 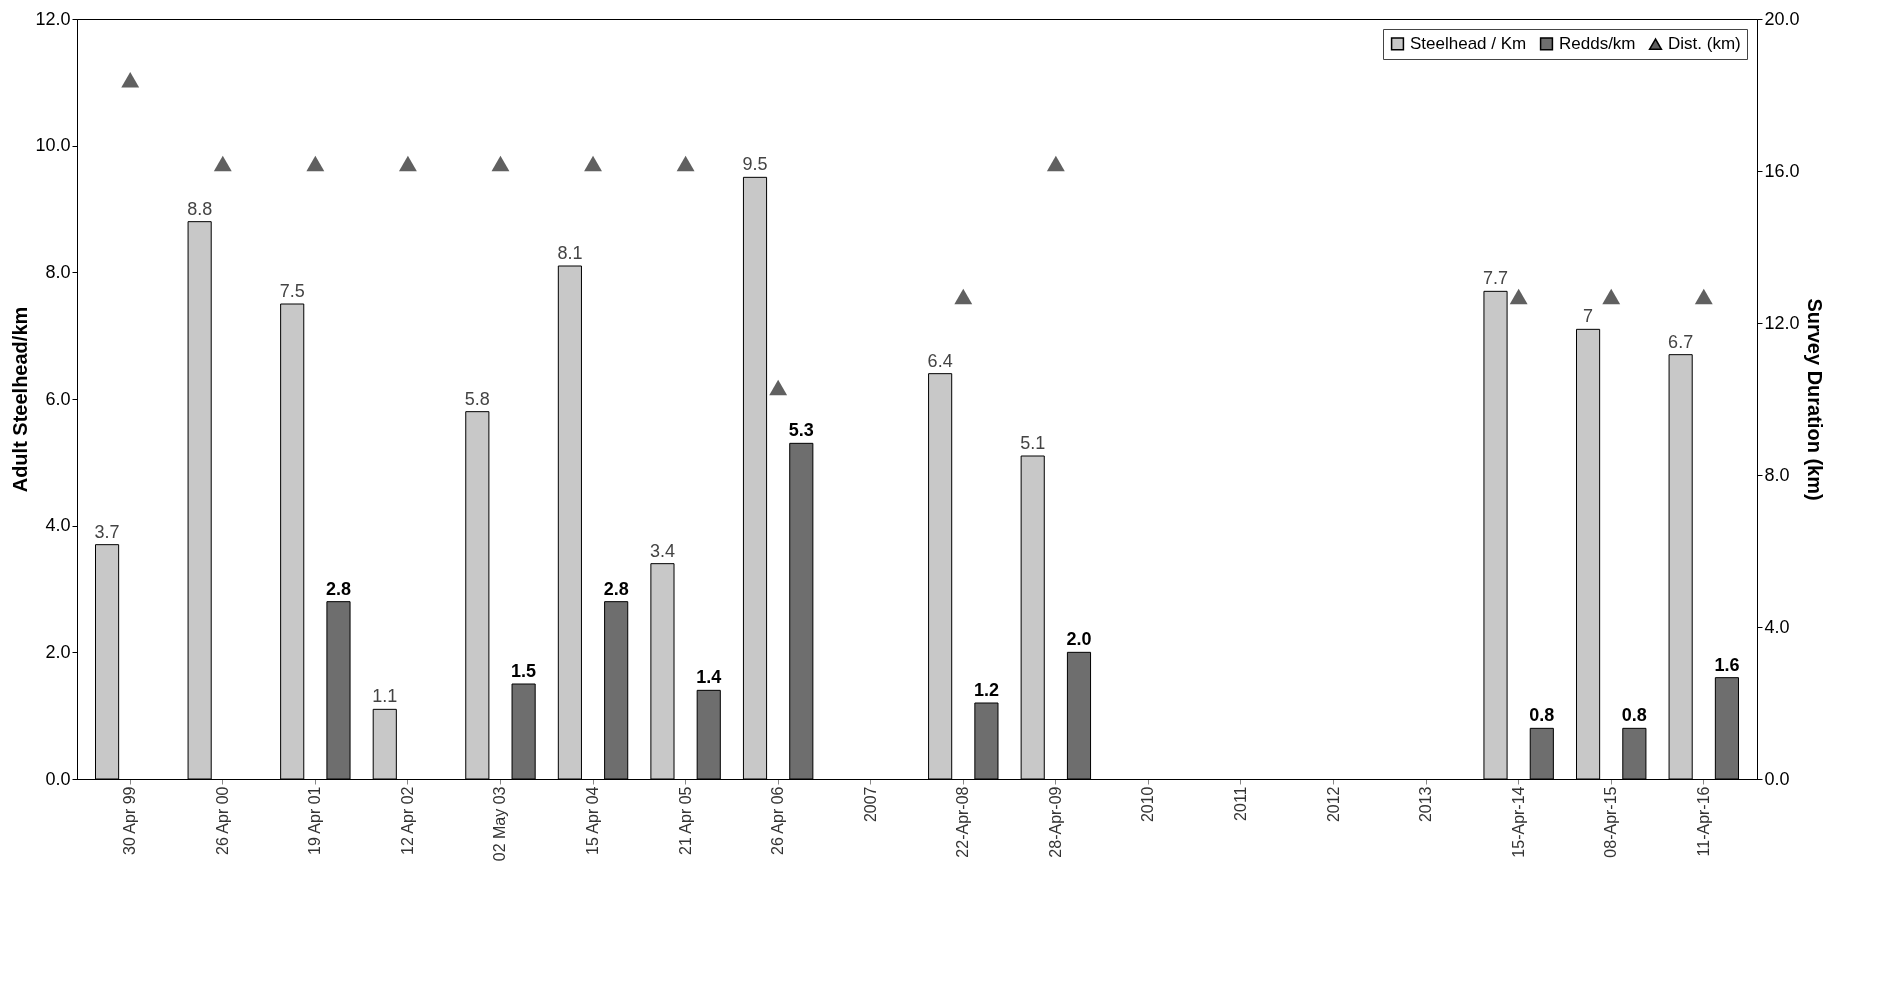 What do you see at coordinates (200, 208) in the screenshot?
I see `data-label: 8.8` at bounding box center [200, 208].